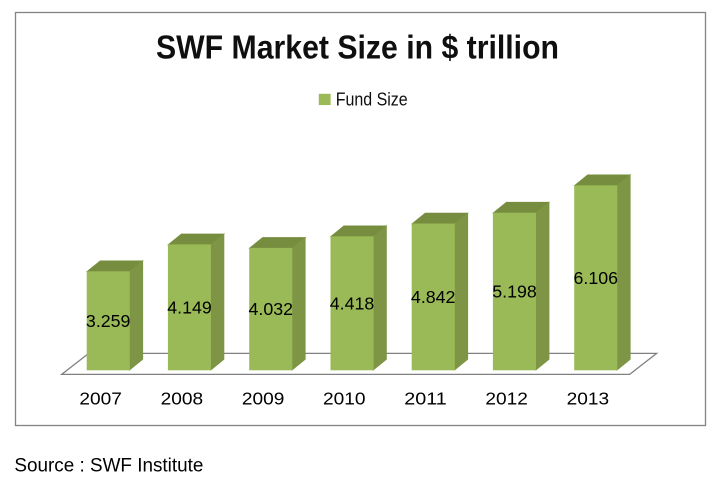  What do you see at coordinates (433, 297) in the screenshot?
I see `svg-text: 4.842` at bounding box center [433, 297].